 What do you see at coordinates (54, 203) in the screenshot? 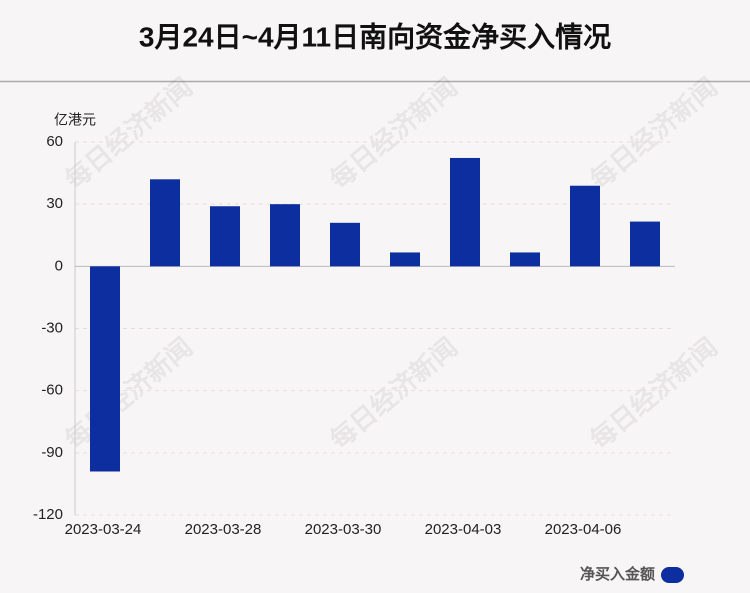
I see `y-tick-label: 30` at bounding box center [54, 203].